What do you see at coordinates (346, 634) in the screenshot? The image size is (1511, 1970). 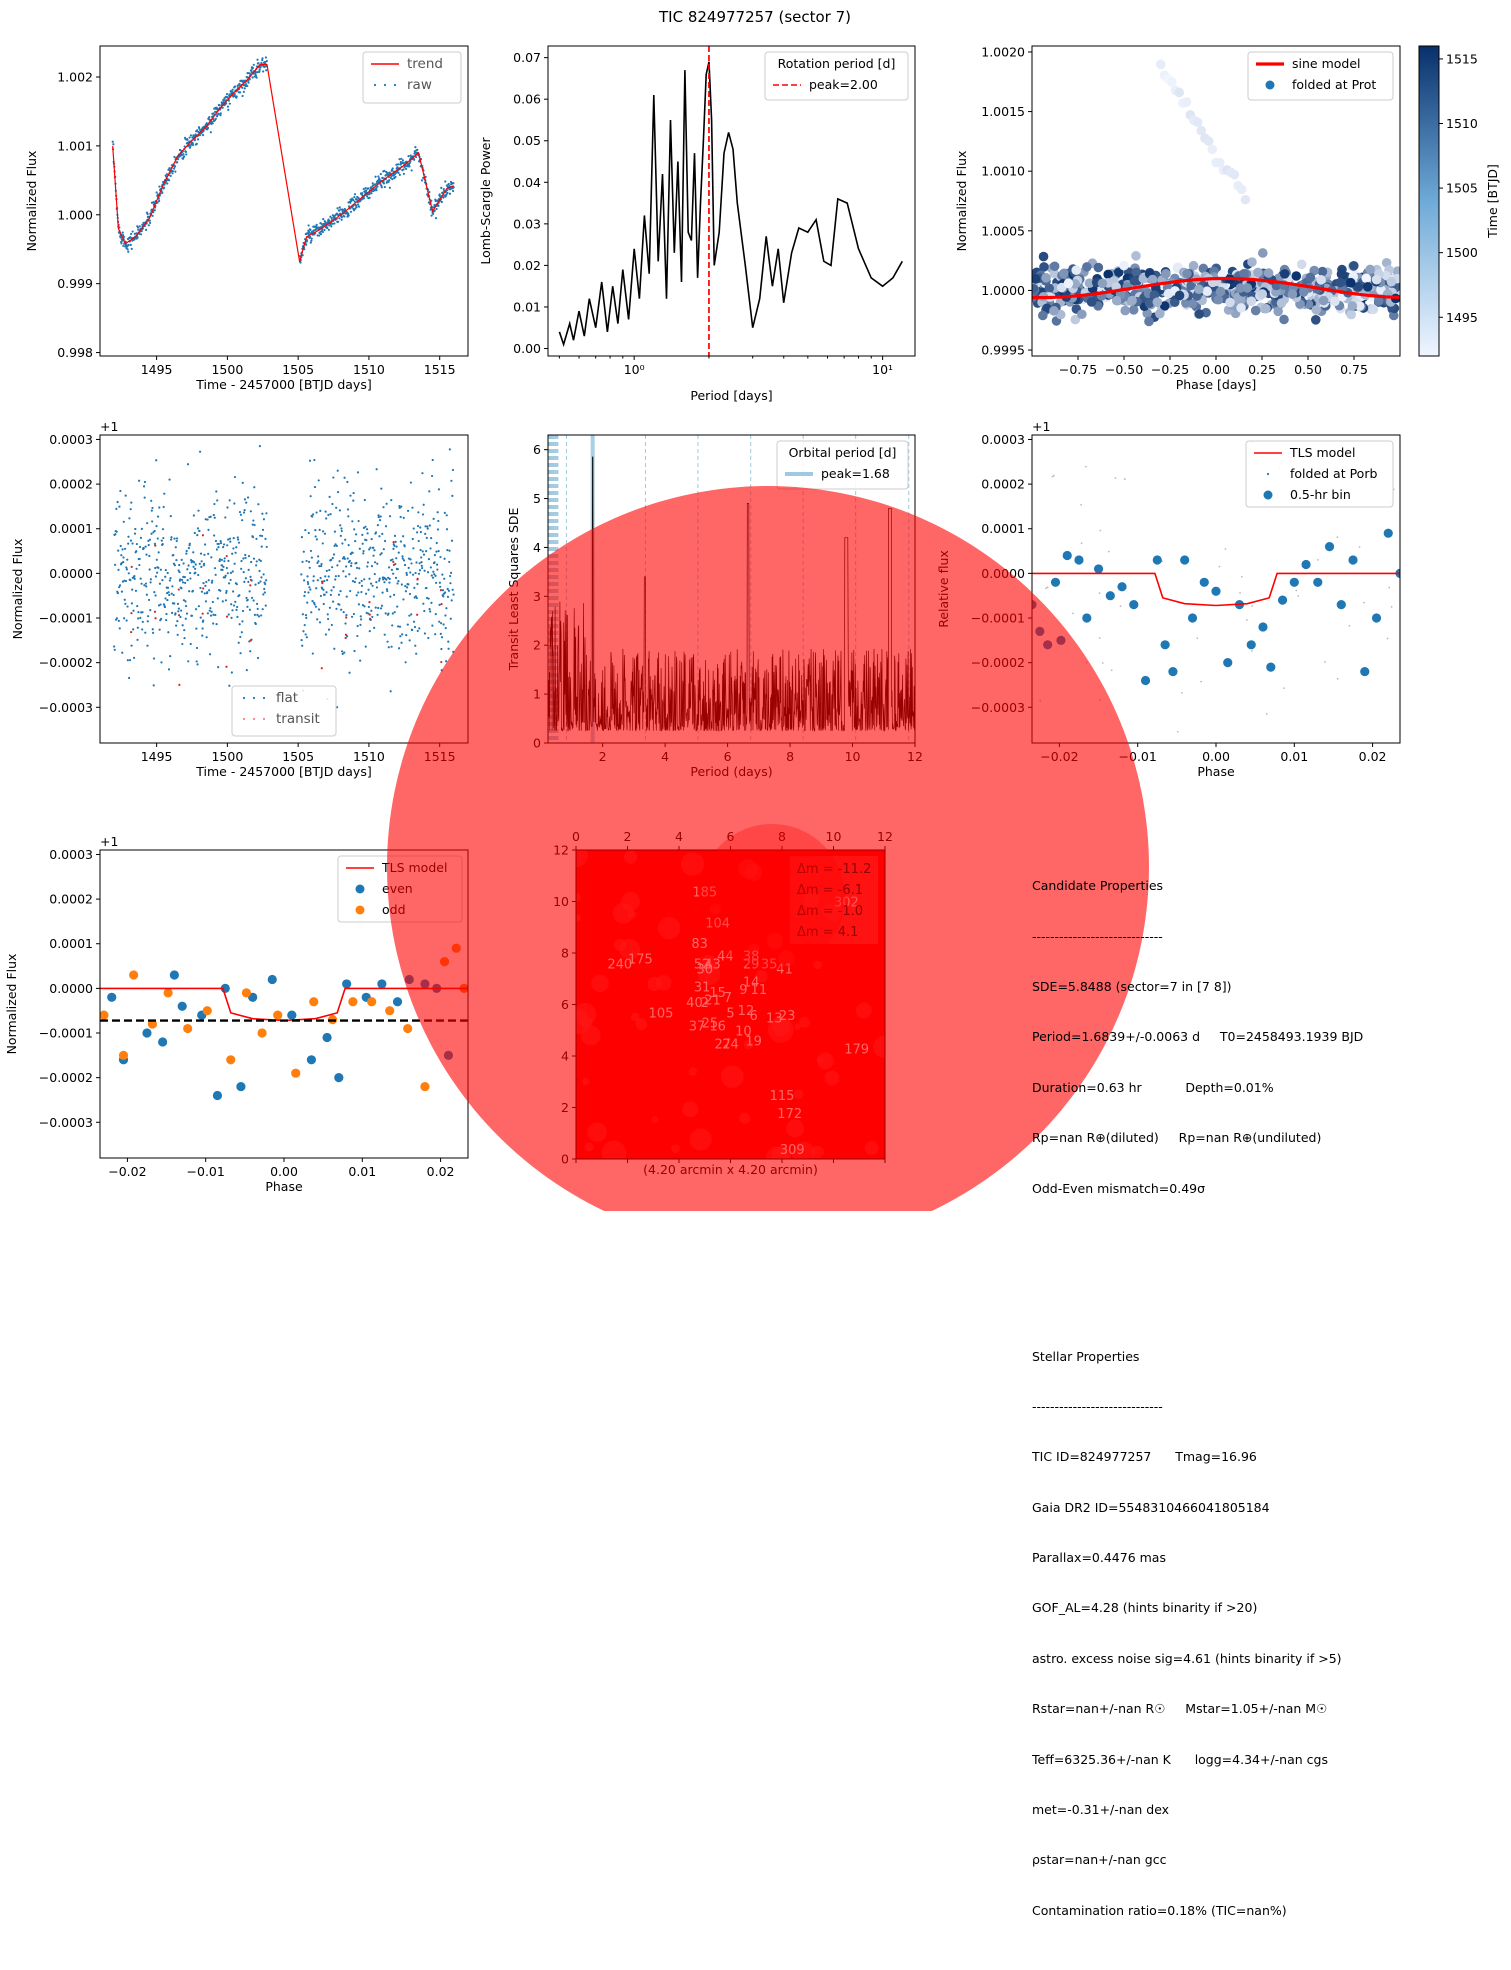 I see `transit-point` at bounding box center [346, 634].